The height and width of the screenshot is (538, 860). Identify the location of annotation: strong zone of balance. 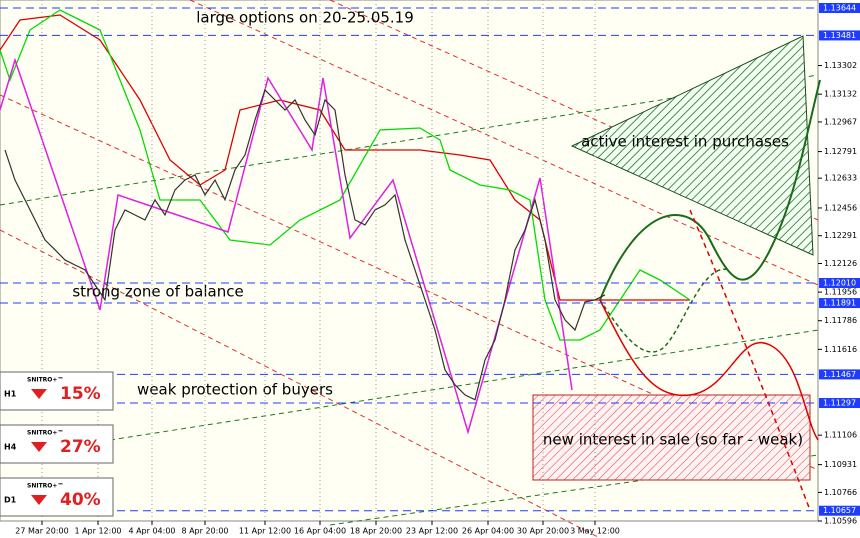
(157, 292).